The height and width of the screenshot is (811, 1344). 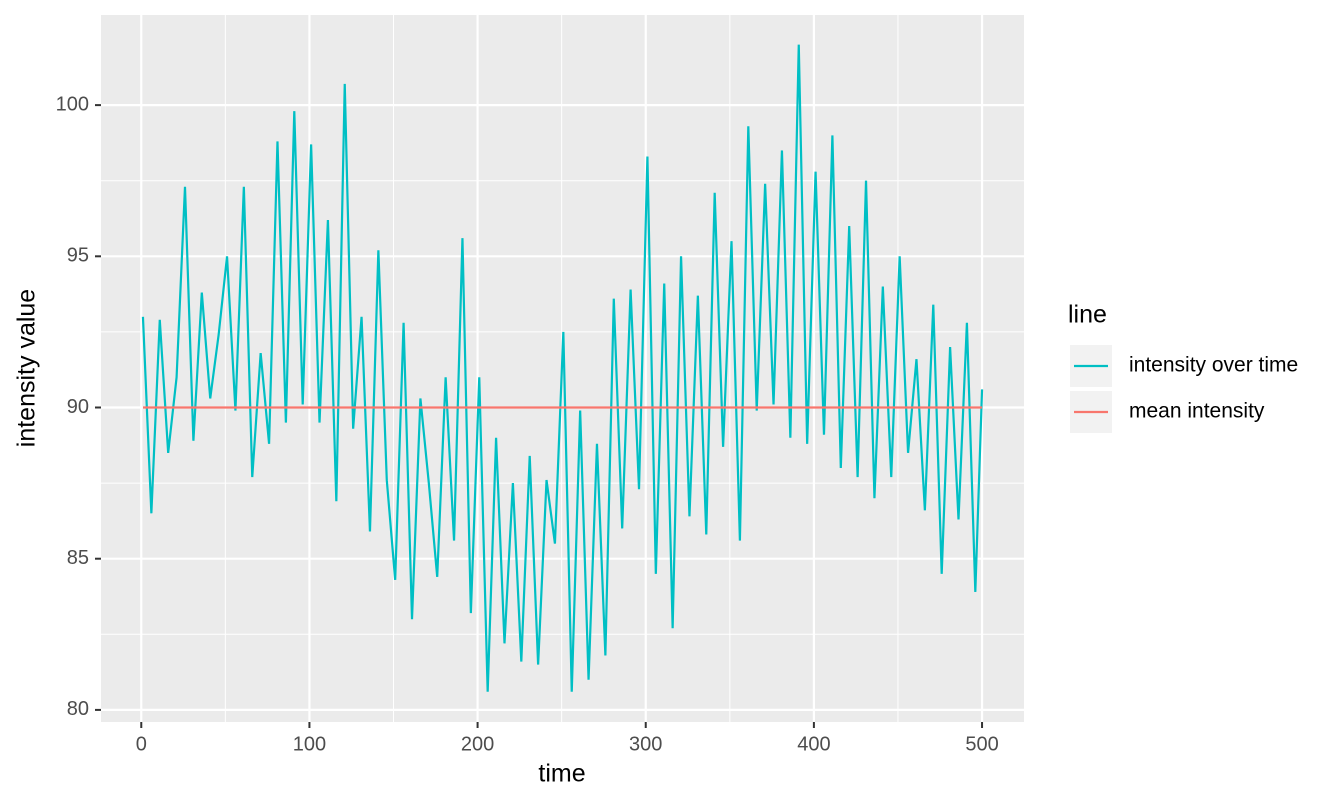 I want to click on y-tick-label: 95, so click(x=78, y=256).